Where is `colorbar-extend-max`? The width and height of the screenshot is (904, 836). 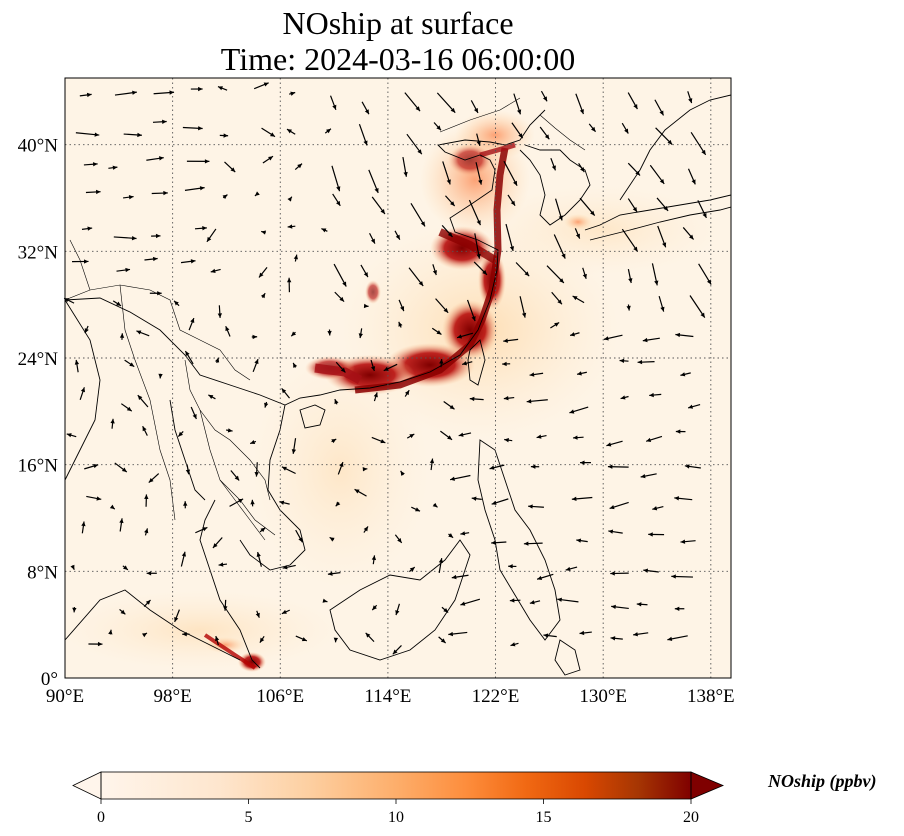
colorbar-extend-max is located at coordinates (707, 785).